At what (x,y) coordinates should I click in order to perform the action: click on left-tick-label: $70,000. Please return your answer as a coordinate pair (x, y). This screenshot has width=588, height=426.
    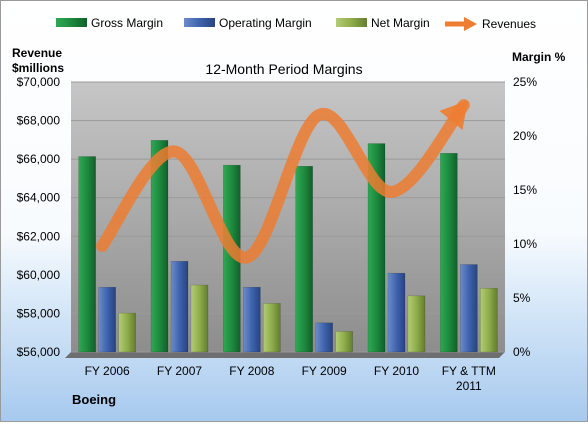
    Looking at the image, I should click on (39, 82).